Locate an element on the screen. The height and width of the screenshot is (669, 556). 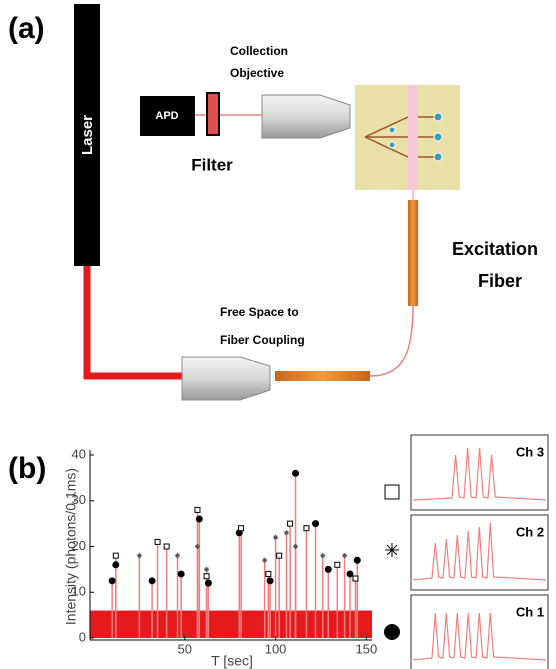
panel-label: (a) is located at coordinates (26, 28).